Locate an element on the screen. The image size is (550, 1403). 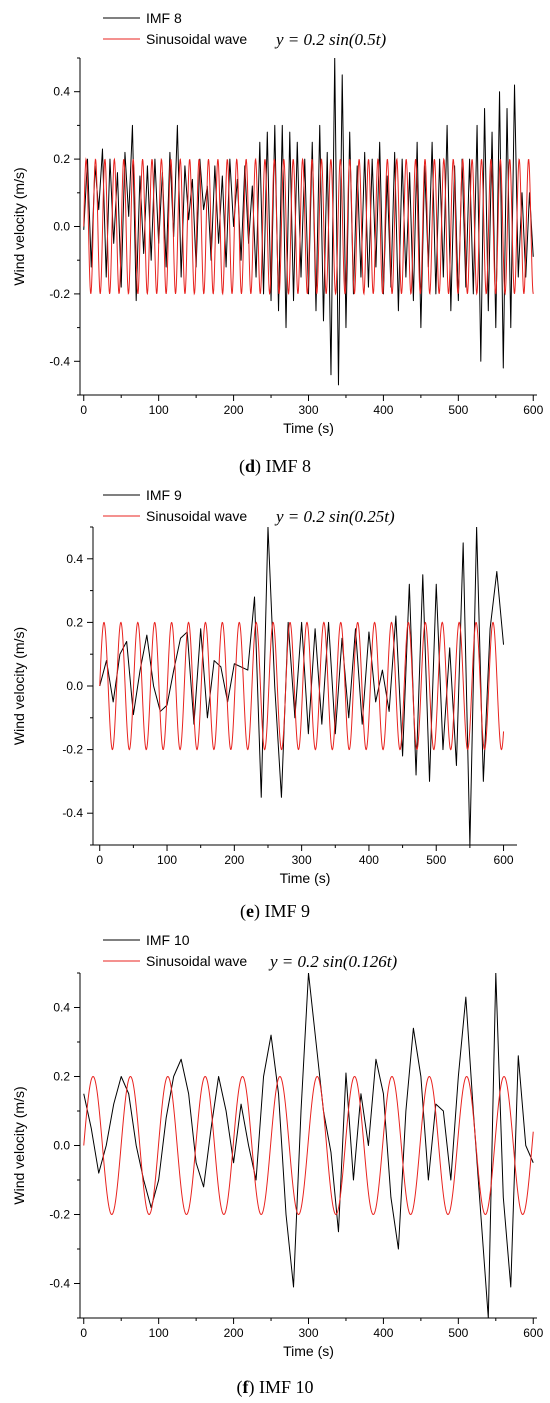
equation-label: y = 0.2 sin(0.5t) is located at coordinates (330, 39).